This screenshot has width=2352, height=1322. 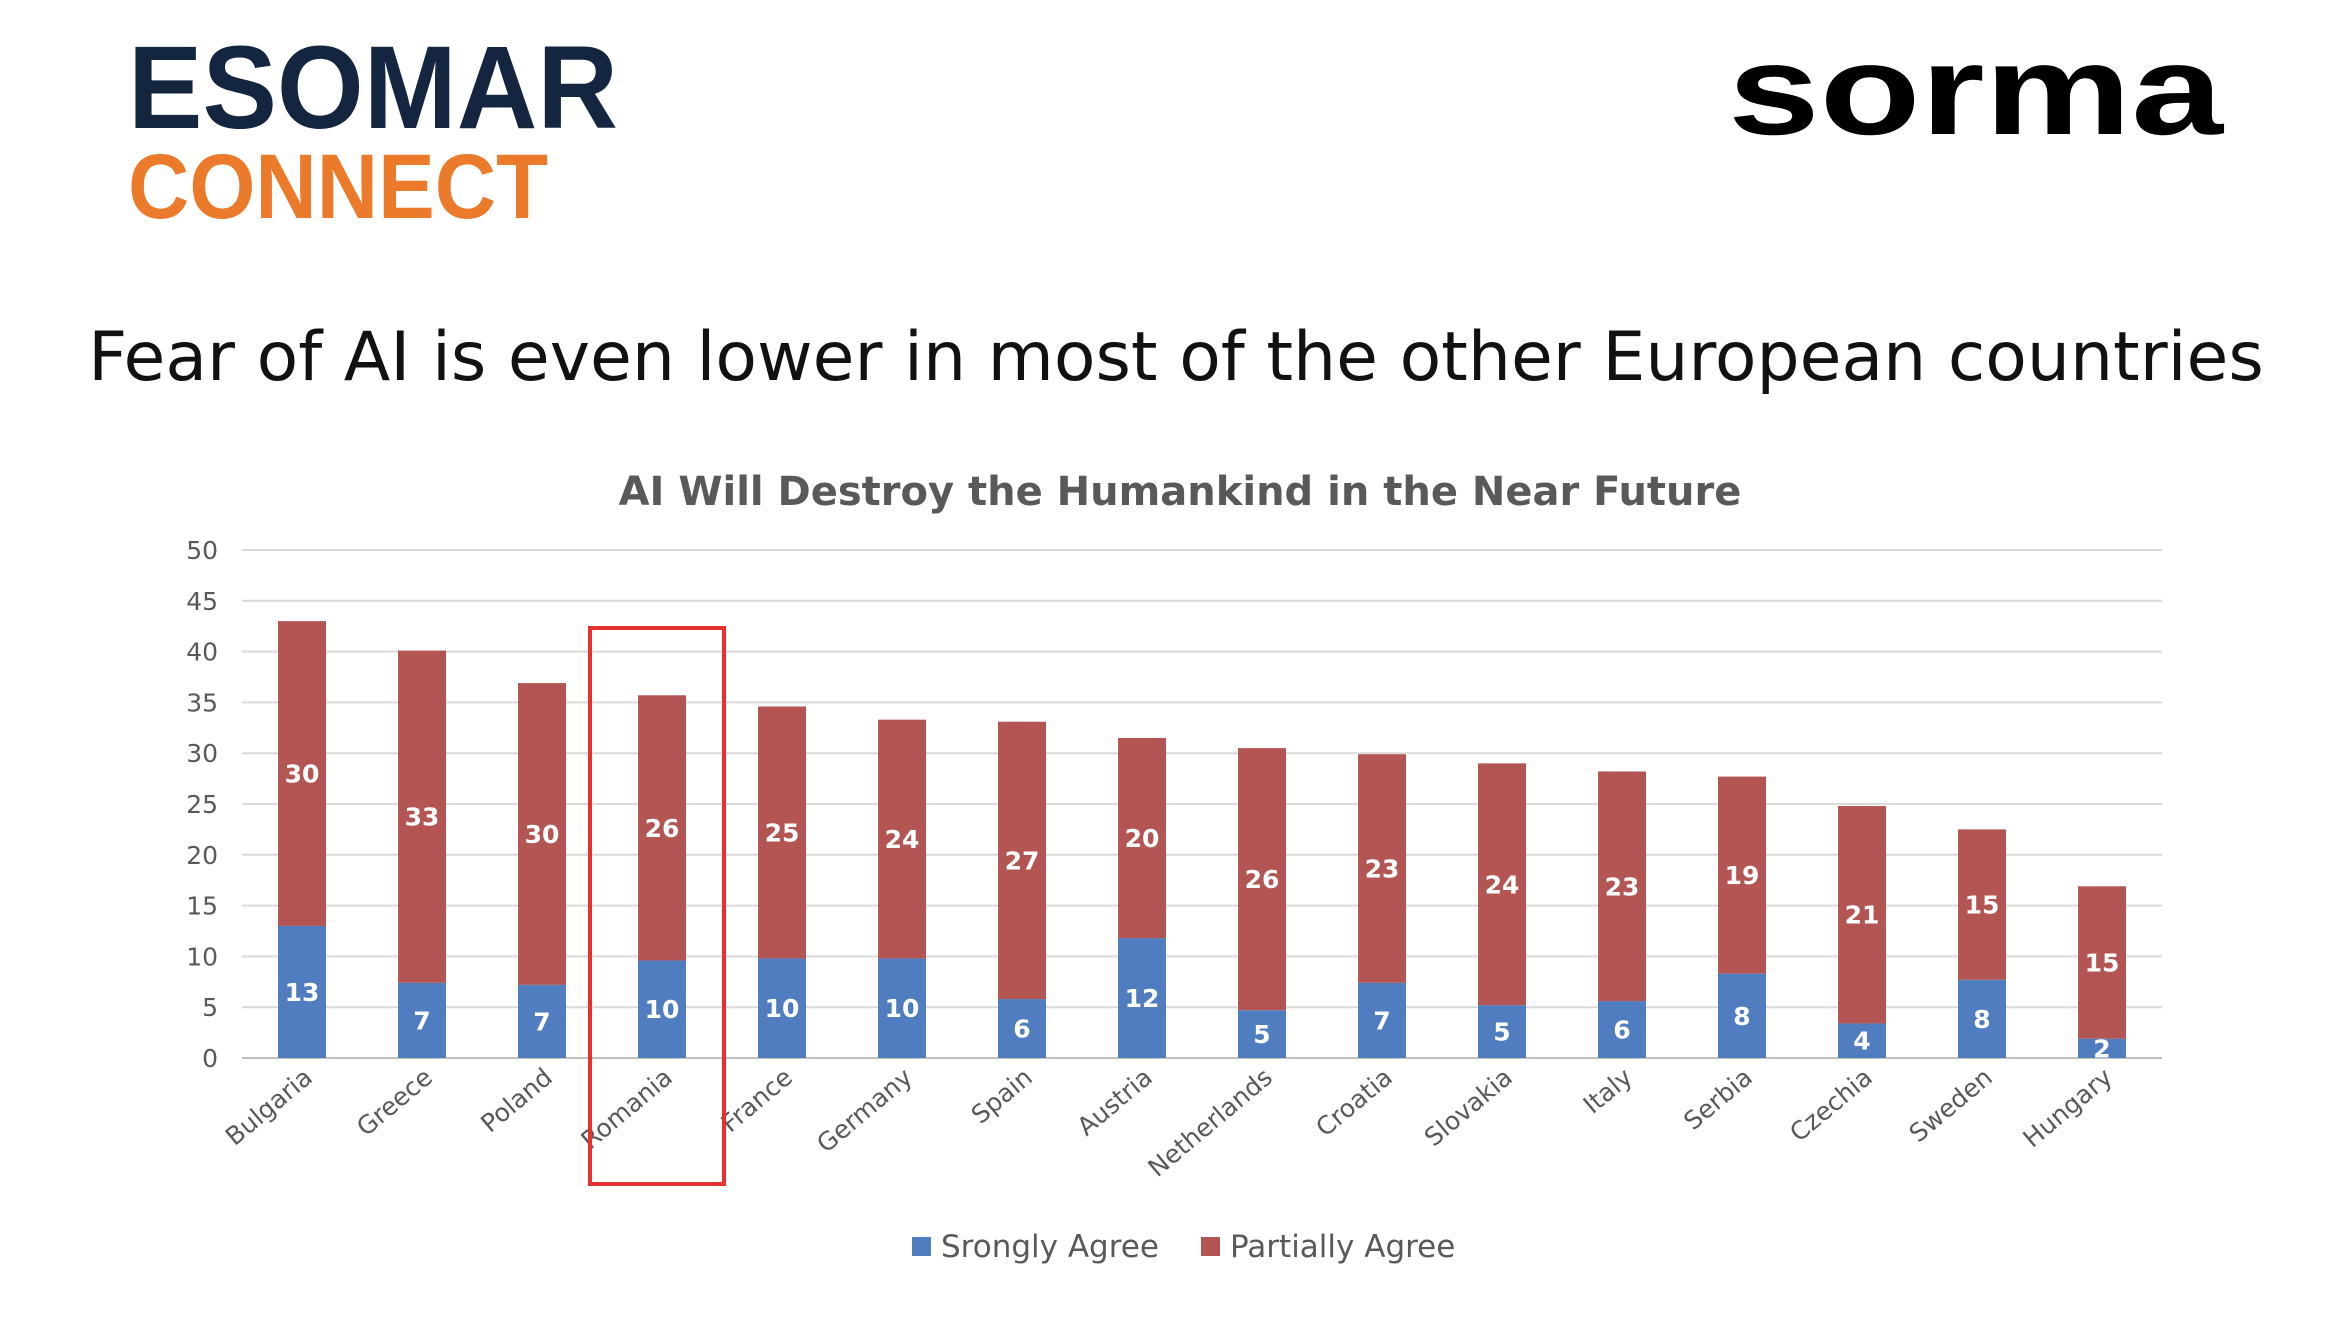 I want to click on data-label-partially-agree: 25, so click(x=782, y=832).